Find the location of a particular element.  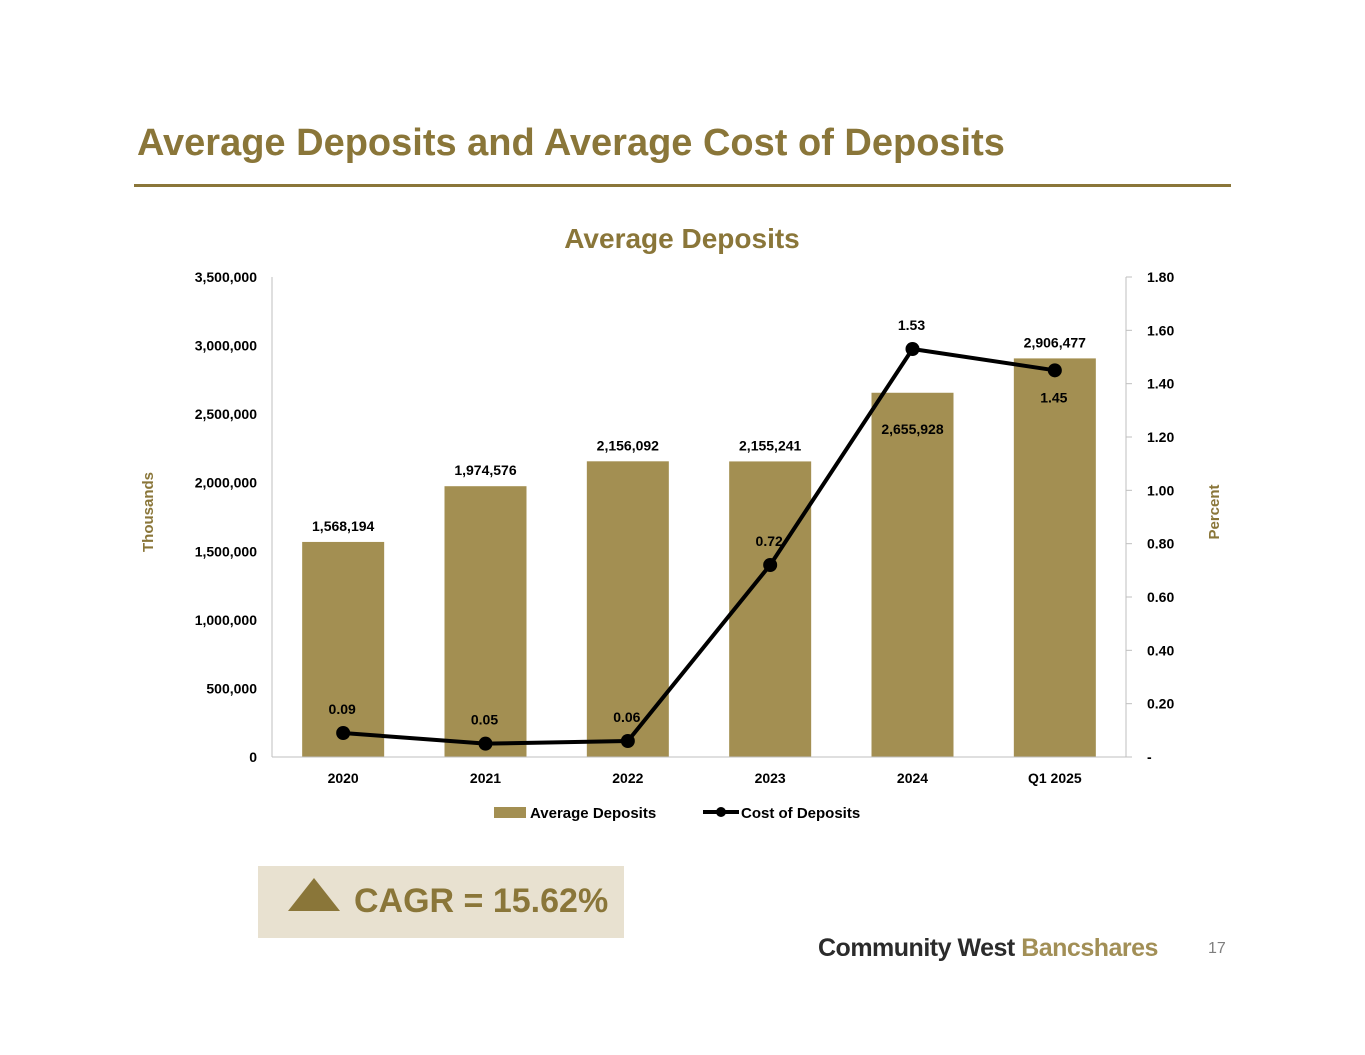

bar-value-label: 1,568,194 is located at coordinates (343, 526).